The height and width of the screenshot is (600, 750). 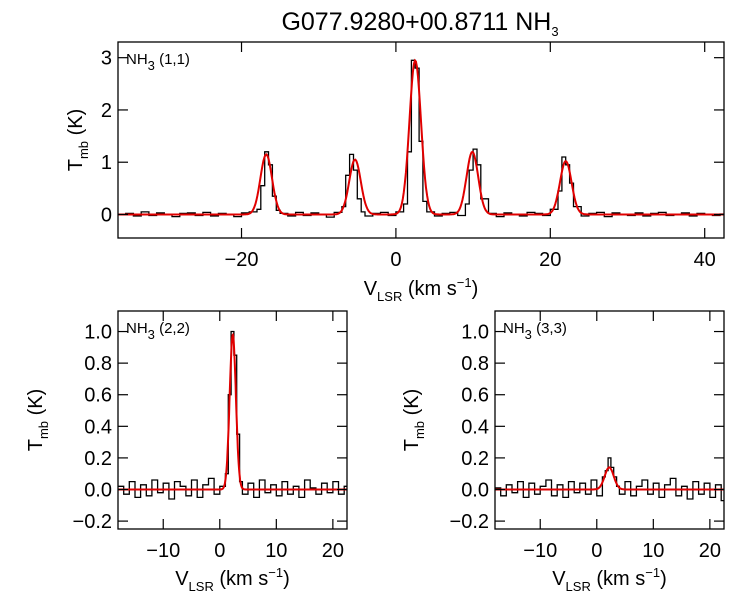 I want to click on panel-label-text: (1,1), so click(x=172, y=59).